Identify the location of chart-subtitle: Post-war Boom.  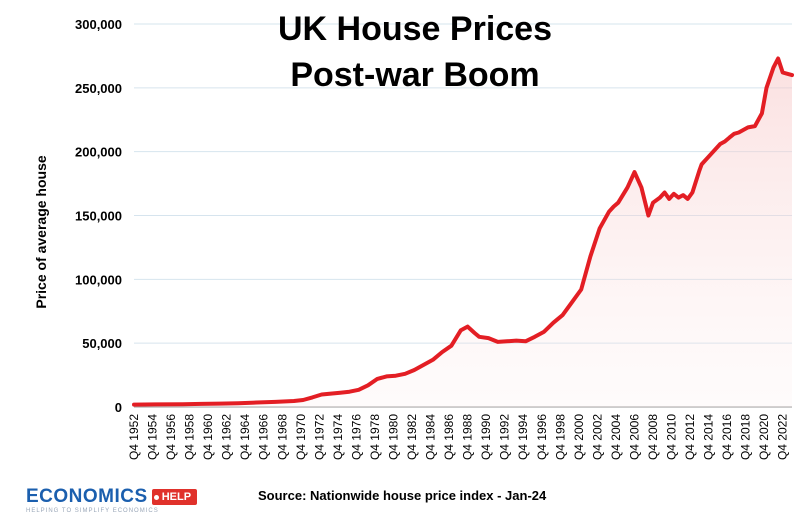
(415, 75).